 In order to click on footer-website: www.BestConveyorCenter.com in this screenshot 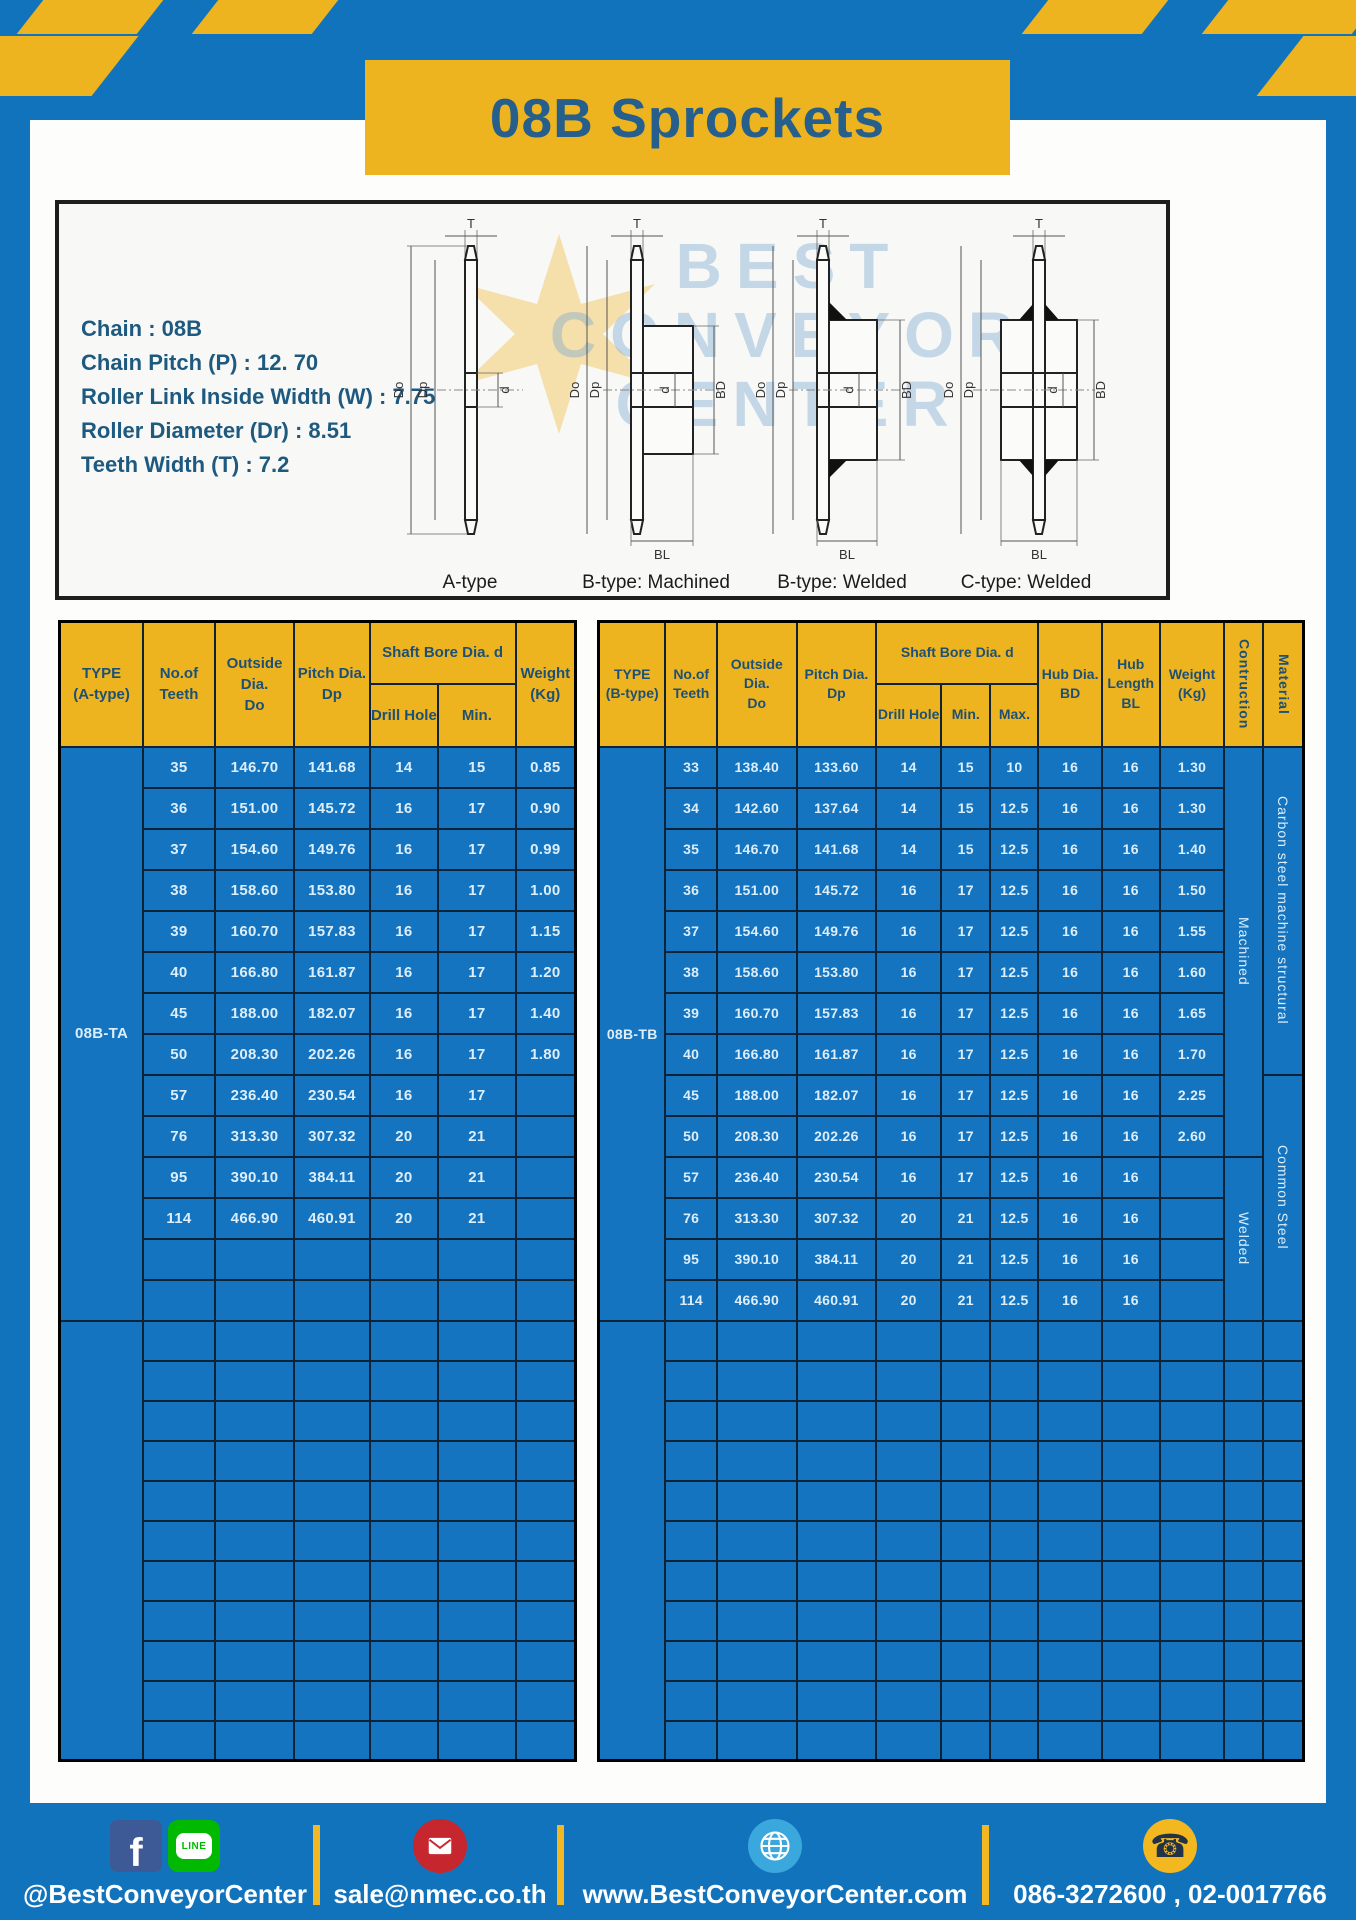, I will do `click(775, 1894)`.